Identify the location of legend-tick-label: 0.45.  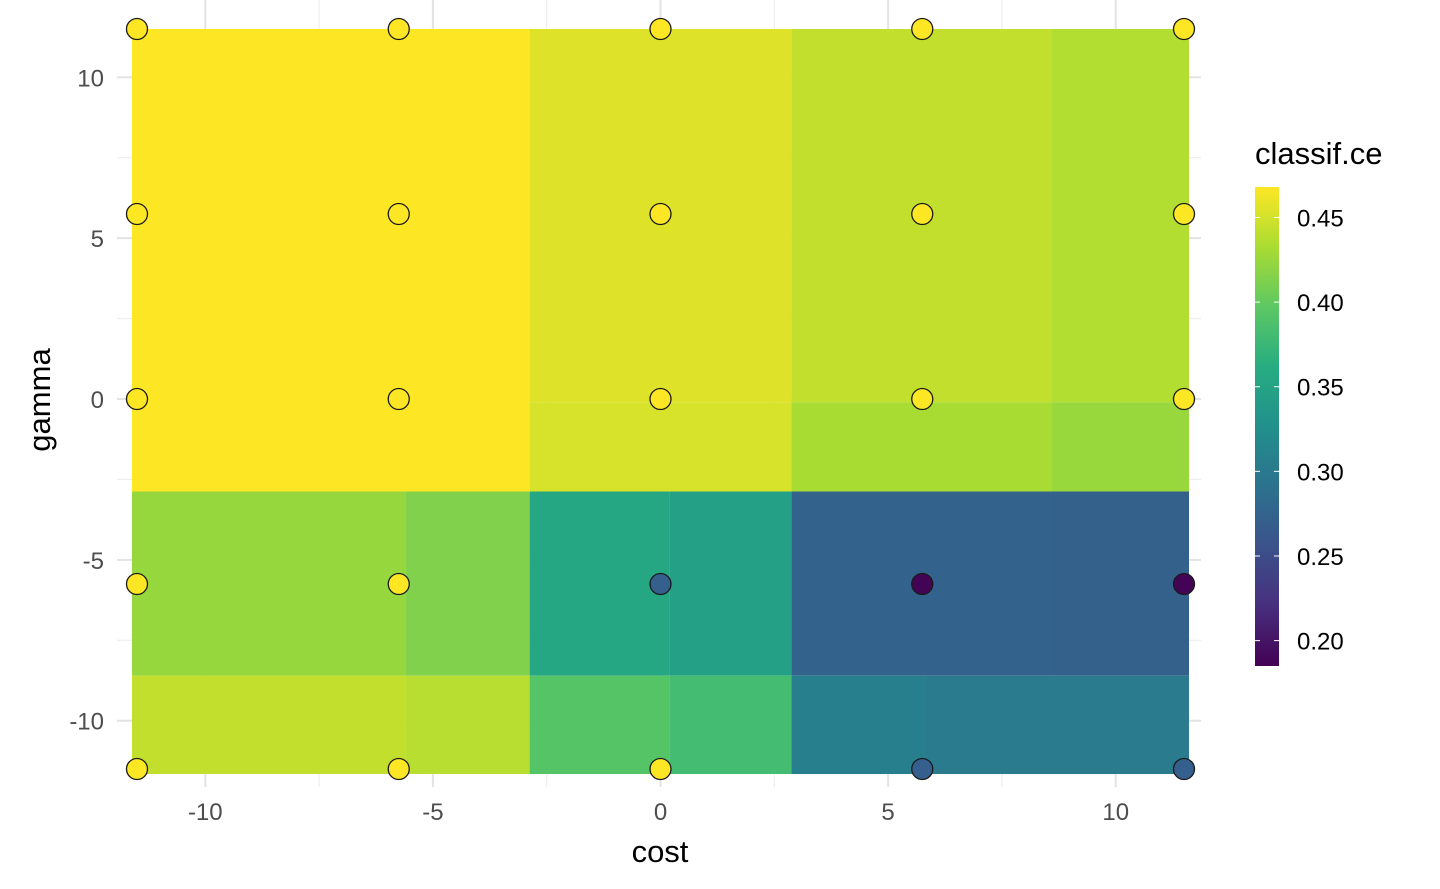
(1320, 218).